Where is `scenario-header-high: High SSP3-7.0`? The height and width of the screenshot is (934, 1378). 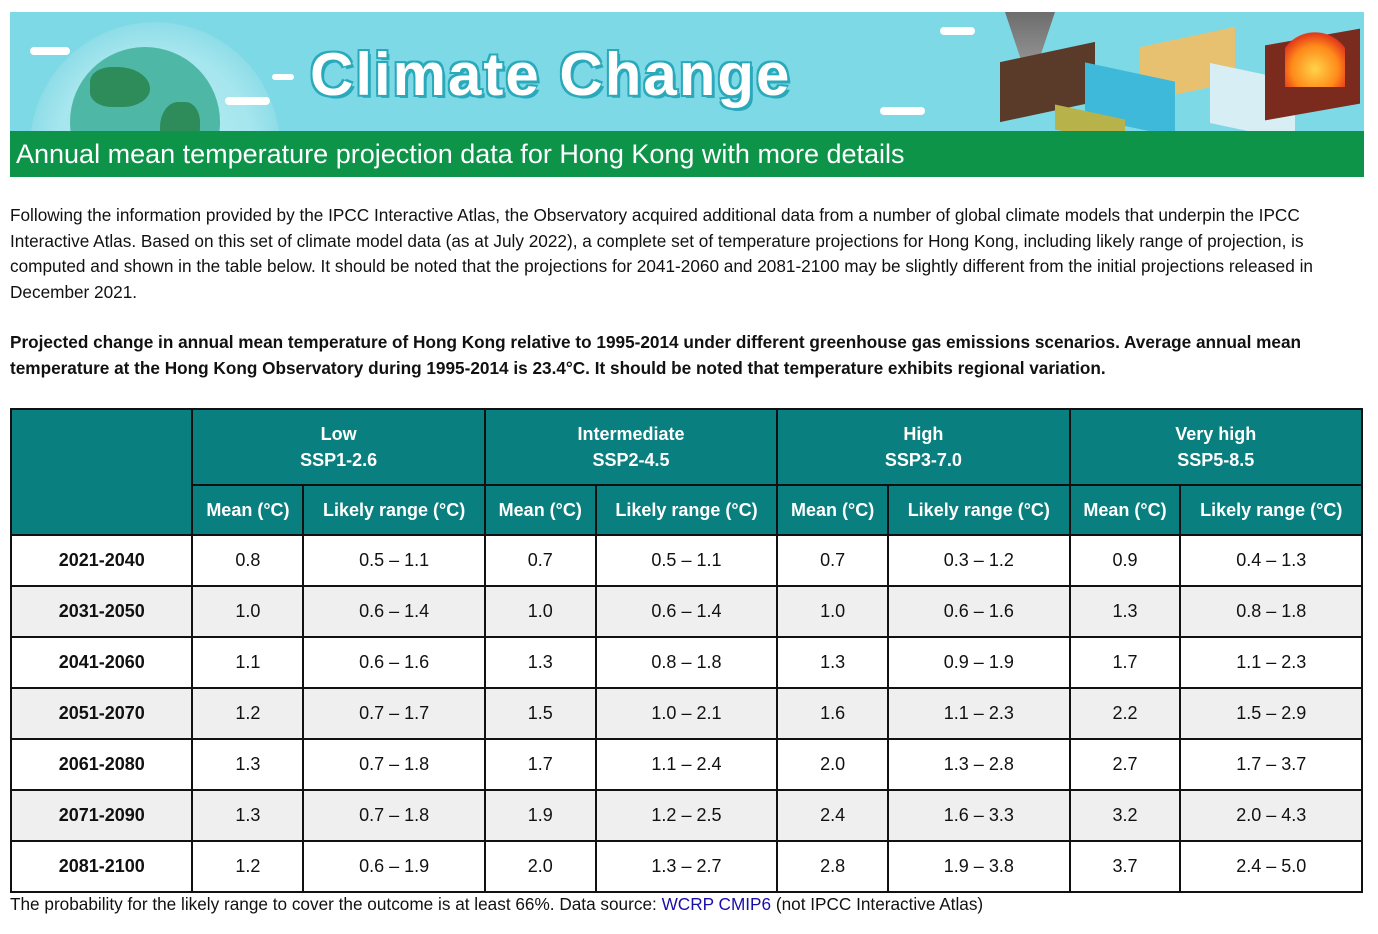 scenario-header-high: High SSP3-7.0 is located at coordinates (923, 447).